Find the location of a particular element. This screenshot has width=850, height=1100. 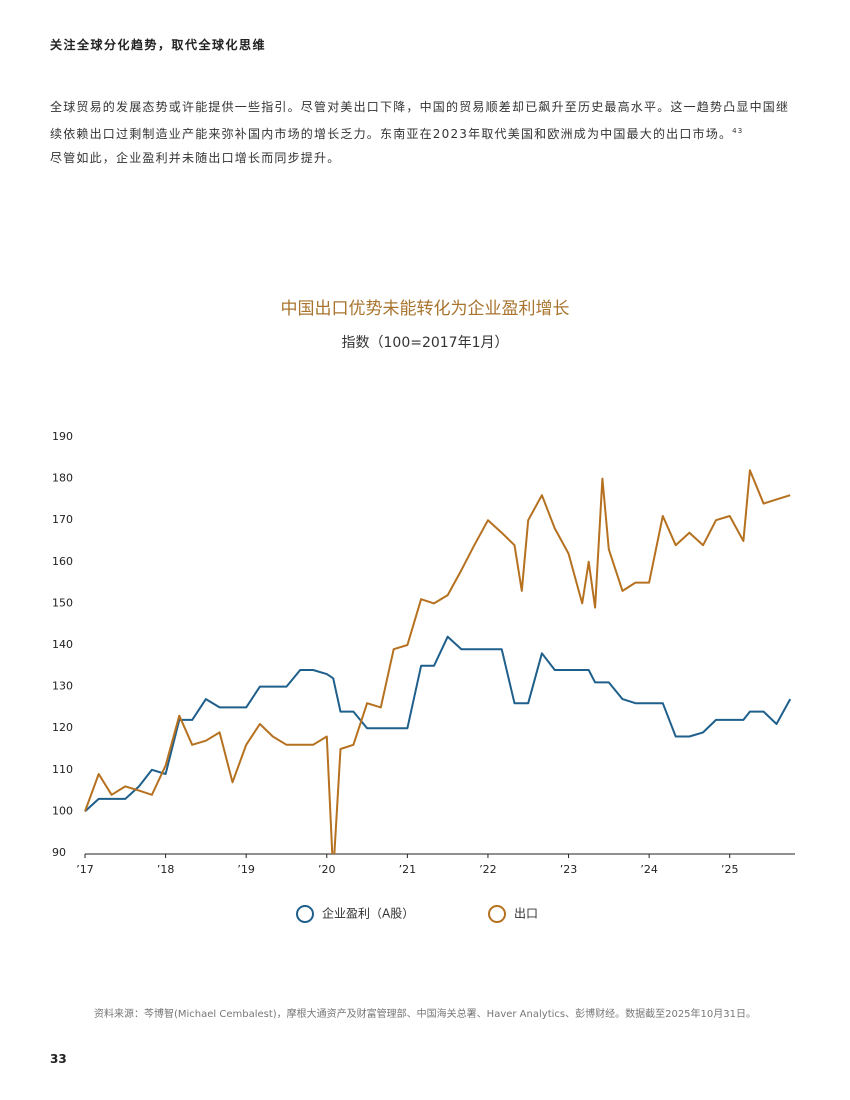

chart-subtitle: 指数（100=2017年1月） is located at coordinates (425, 343).